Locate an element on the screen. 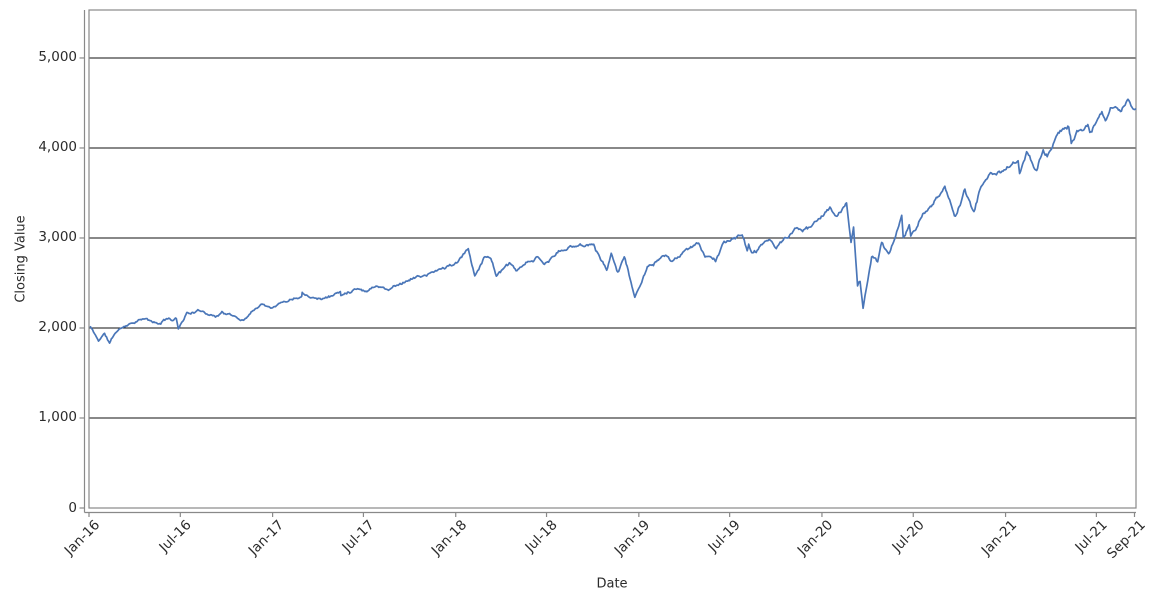 Image resolution: width=1150 pixels, height=600 pixels. y-axis-label: Closing Value is located at coordinates (21, 259).